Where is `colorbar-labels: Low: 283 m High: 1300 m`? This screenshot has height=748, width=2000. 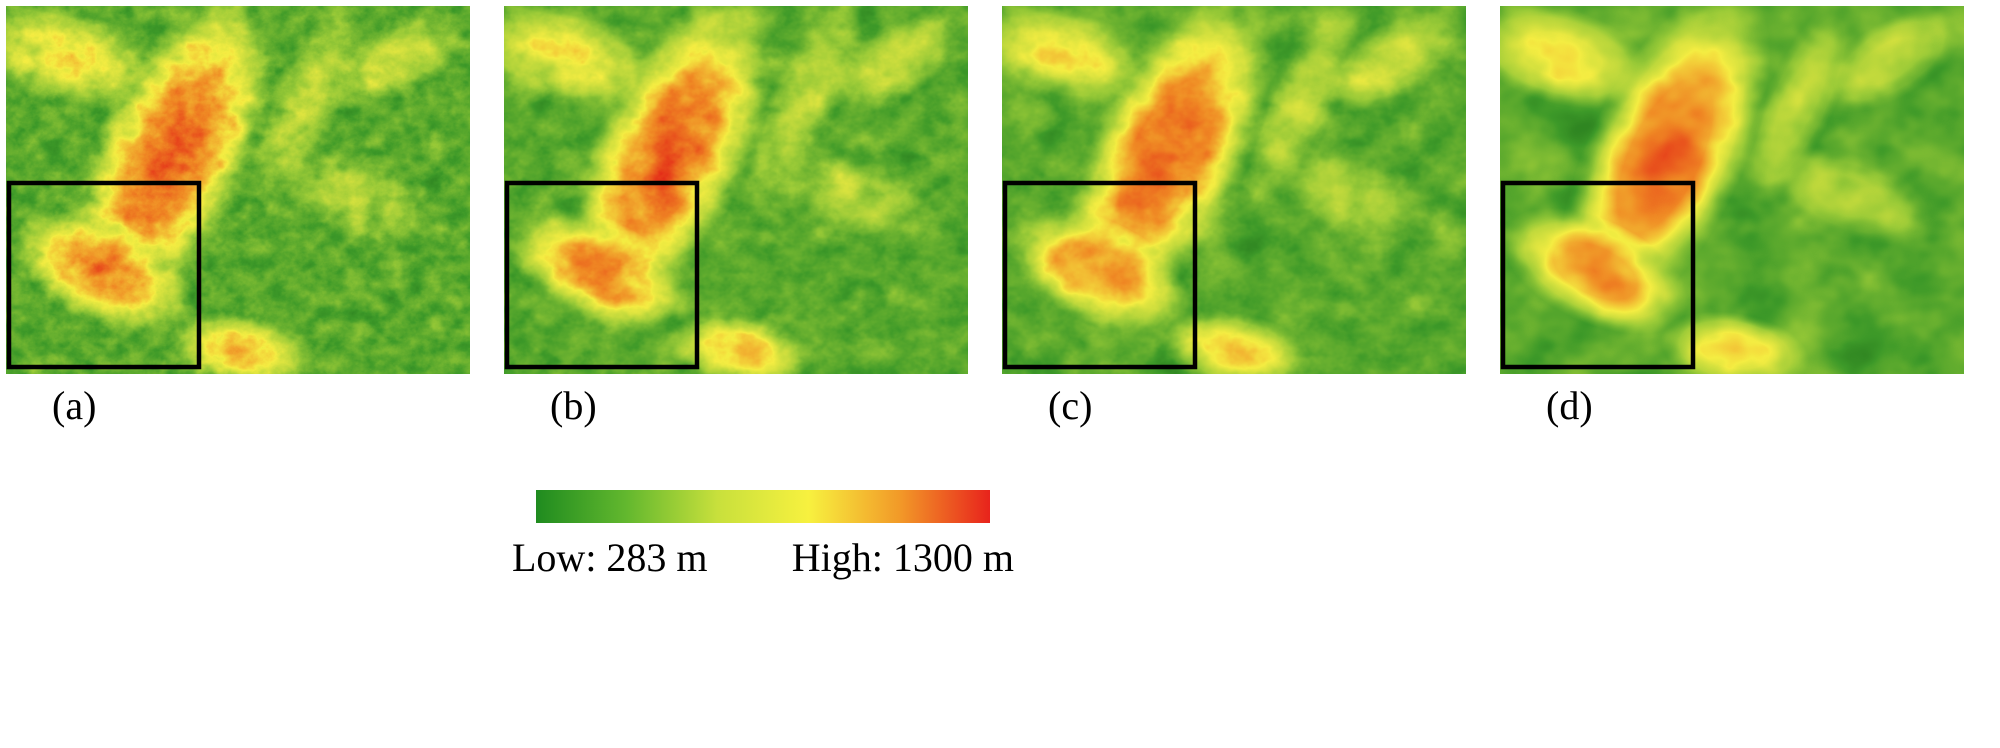
colorbar-labels: Low: 283 m High: 1300 m is located at coordinates (763, 557).